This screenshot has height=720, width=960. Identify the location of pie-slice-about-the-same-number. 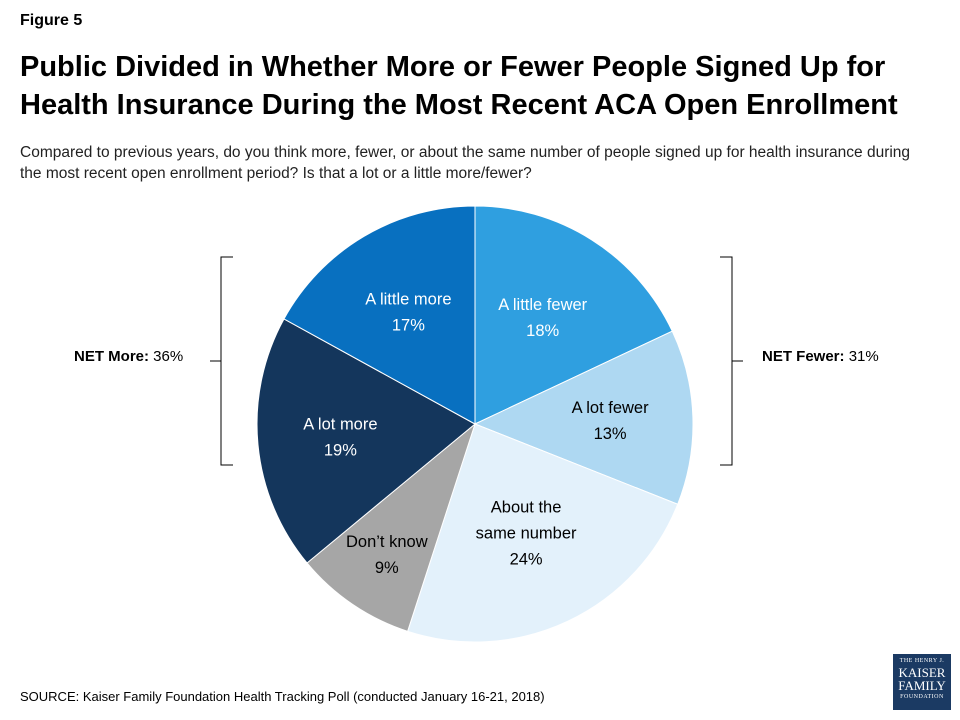
(542, 533).